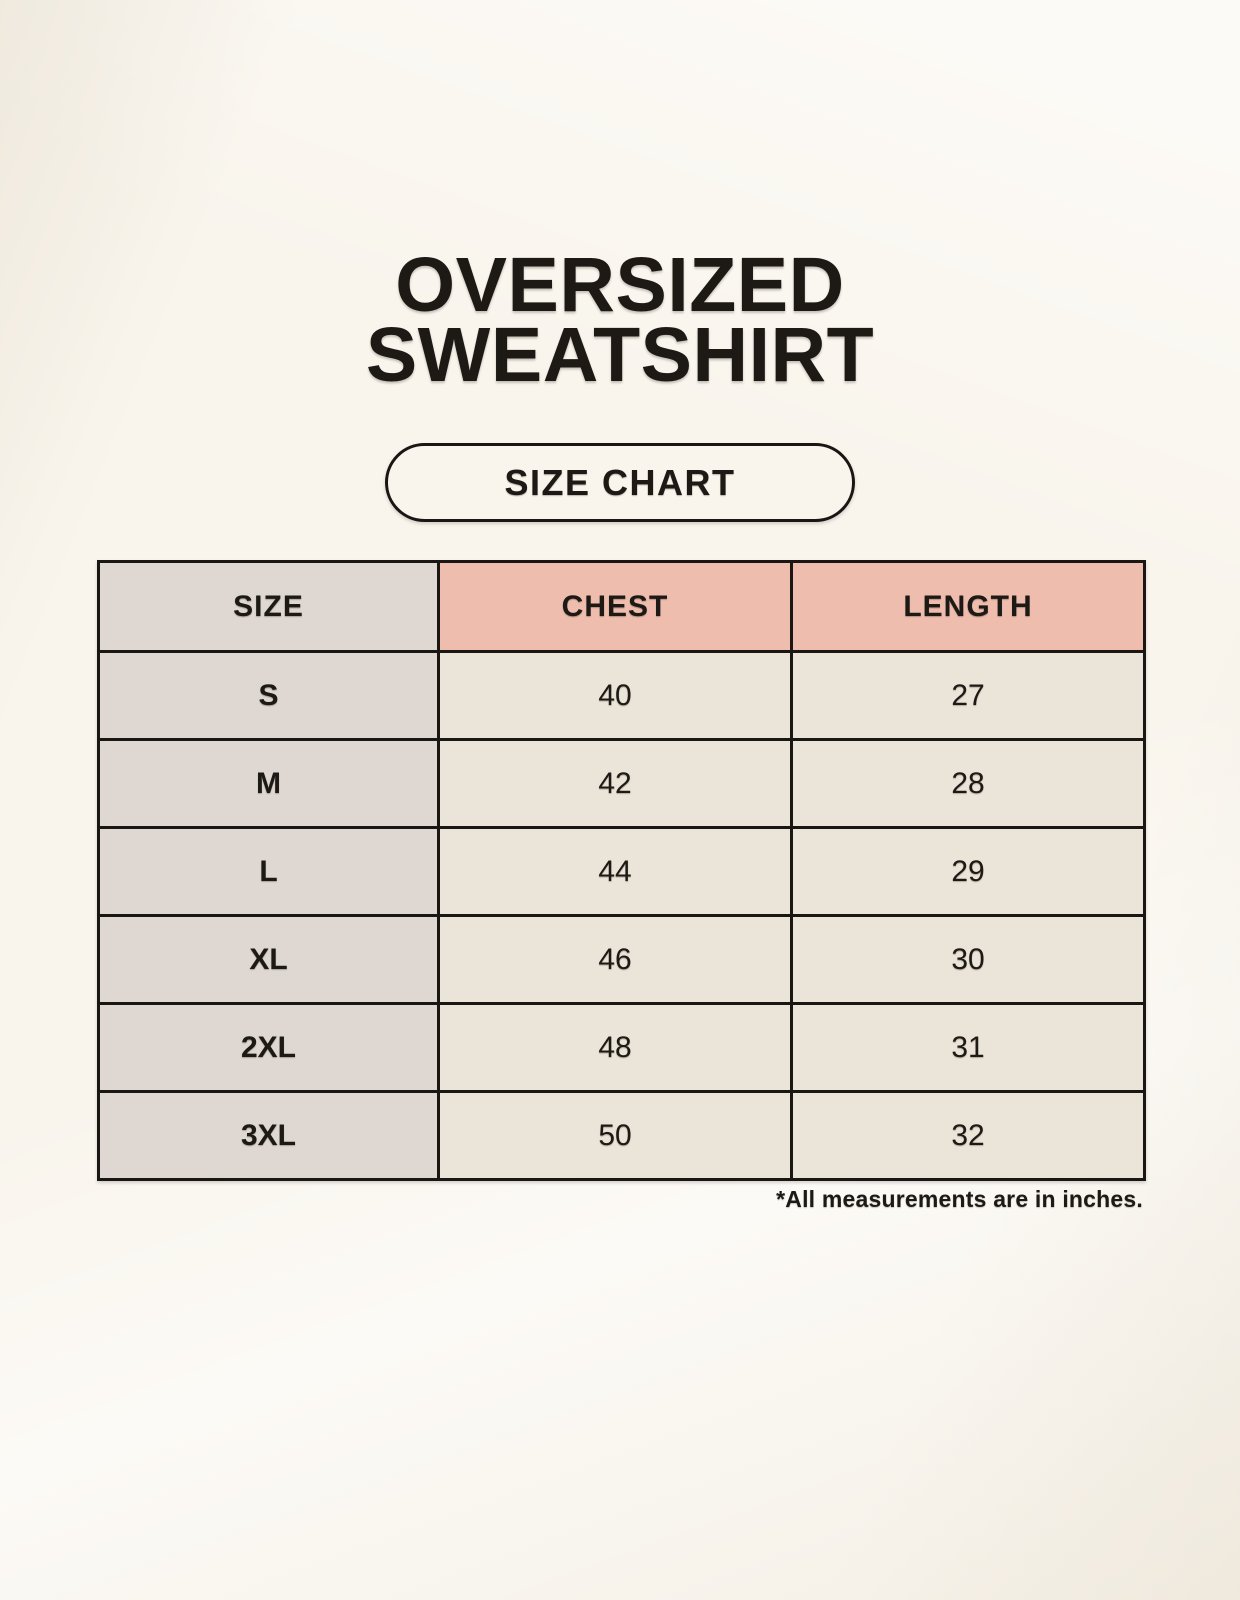 The image size is (1240, 1600). Describe the element at coordinates (968, 695) in the screenshot. I see `length-value-s: 27` at that location.